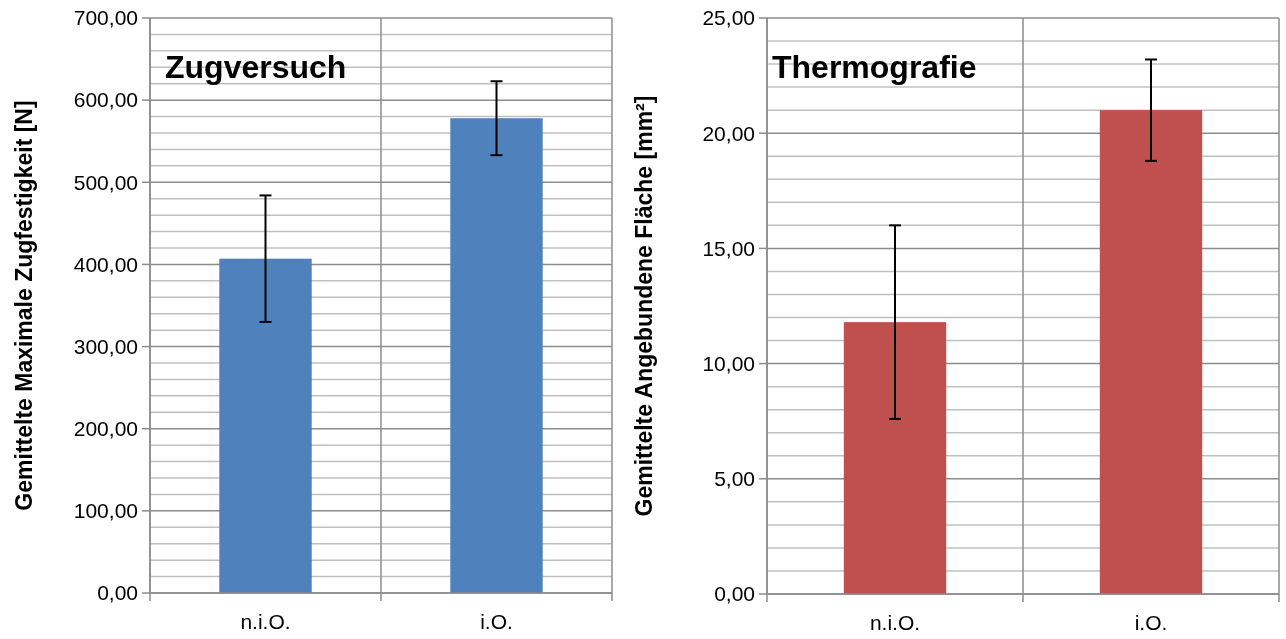 The height and width of the screenshot is (639, 1286). Describe the element at coordinates (728, 363) in the screenshot. I see `y-tick-label: 10,00` at that location.